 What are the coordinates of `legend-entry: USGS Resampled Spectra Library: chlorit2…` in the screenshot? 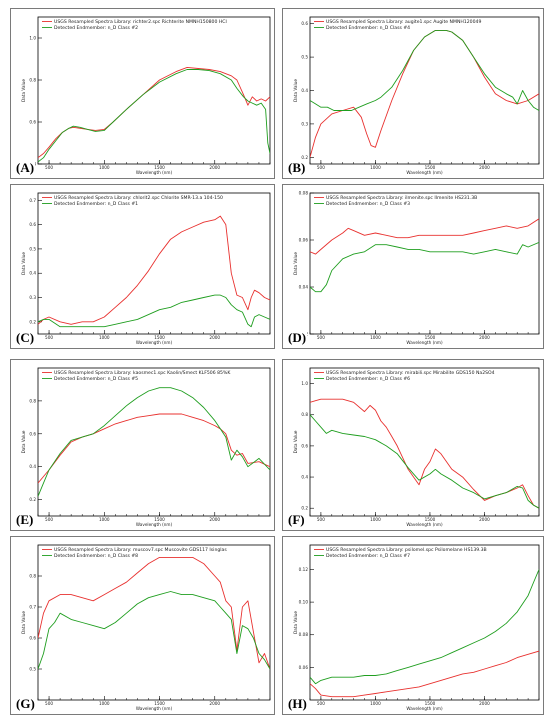 It's located at (138, 198).